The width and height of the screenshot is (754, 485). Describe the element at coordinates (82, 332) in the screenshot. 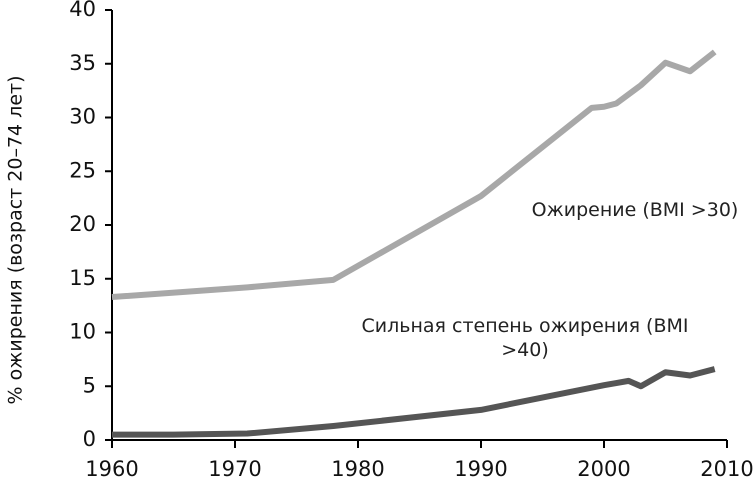

I see `y-tick-label: 10` at that location.